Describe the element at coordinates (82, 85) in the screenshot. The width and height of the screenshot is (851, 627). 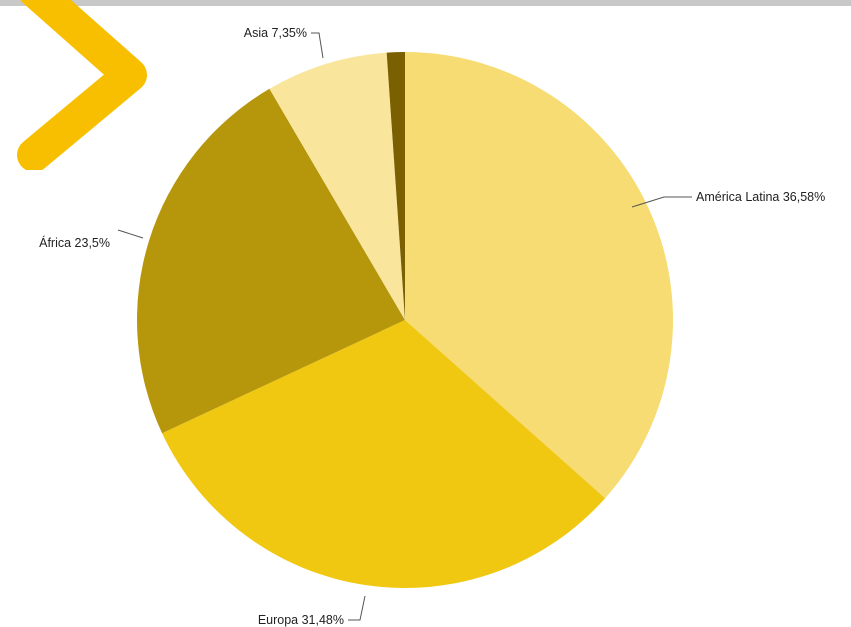
I see `chevron-right-icon` at that location.